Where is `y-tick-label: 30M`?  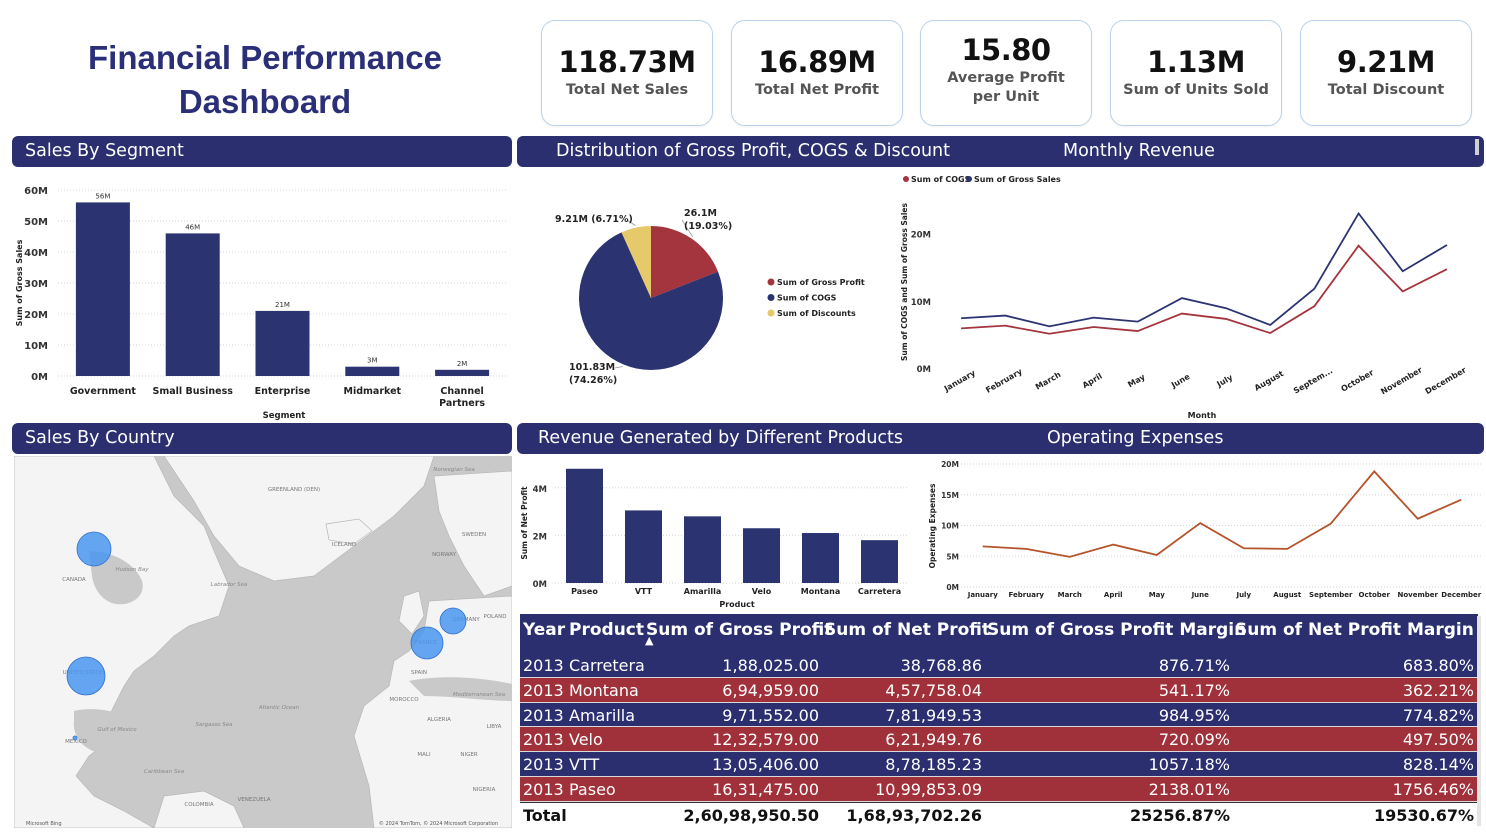 y-tick-label: 30M is located at coordinates (36, 284).